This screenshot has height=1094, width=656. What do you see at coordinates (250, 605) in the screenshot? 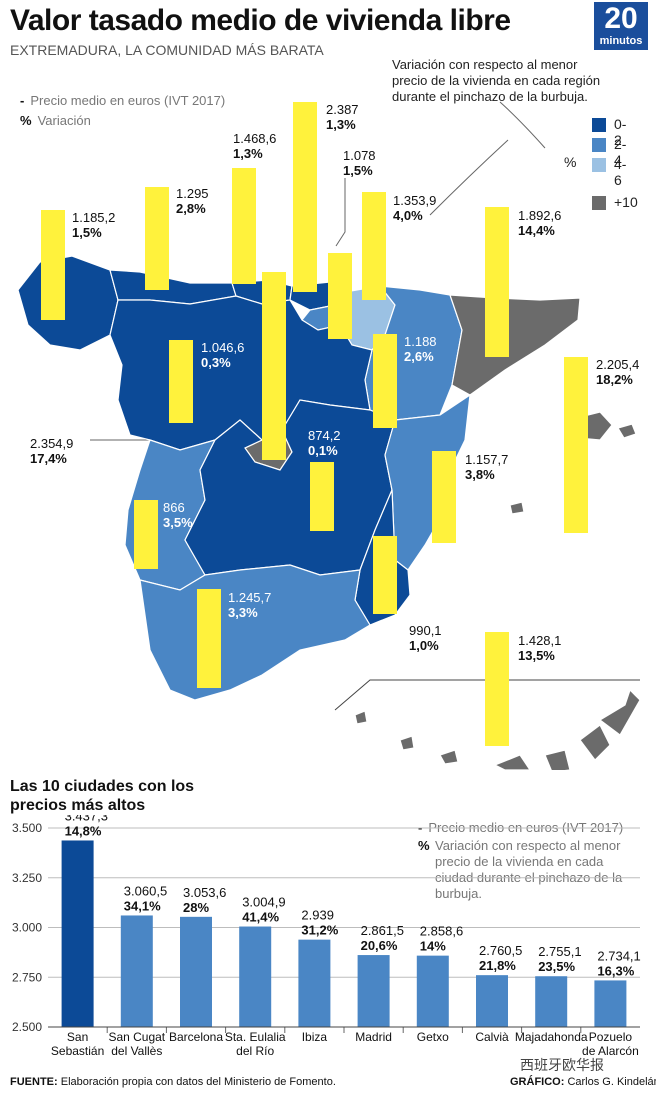
I see `label-andalucia: 1.245,7 3,3%` at bounding box center [250, 605].